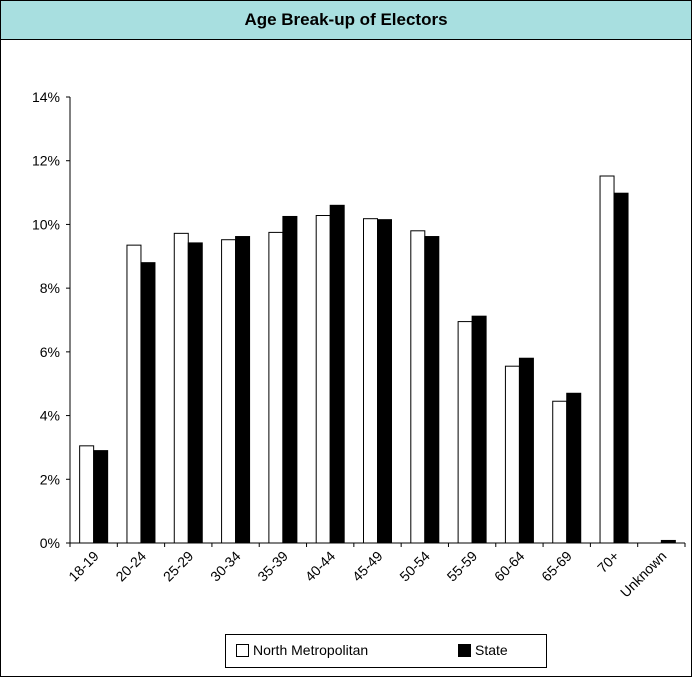  What do you see at coordinates (50, 543) in the screenshot?
I see `y-tick-label: 0%` at bounding box center [50, 543].